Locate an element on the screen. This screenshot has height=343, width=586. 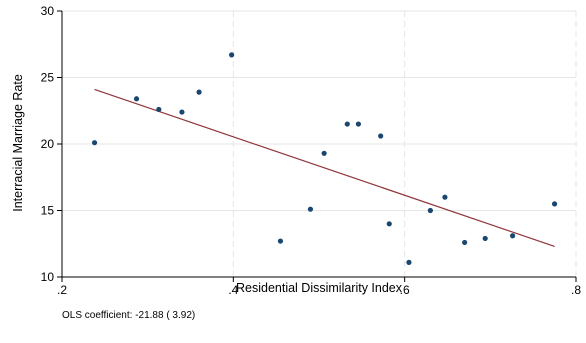
y-tick-label: 25 is located at coordinates (48, 78).